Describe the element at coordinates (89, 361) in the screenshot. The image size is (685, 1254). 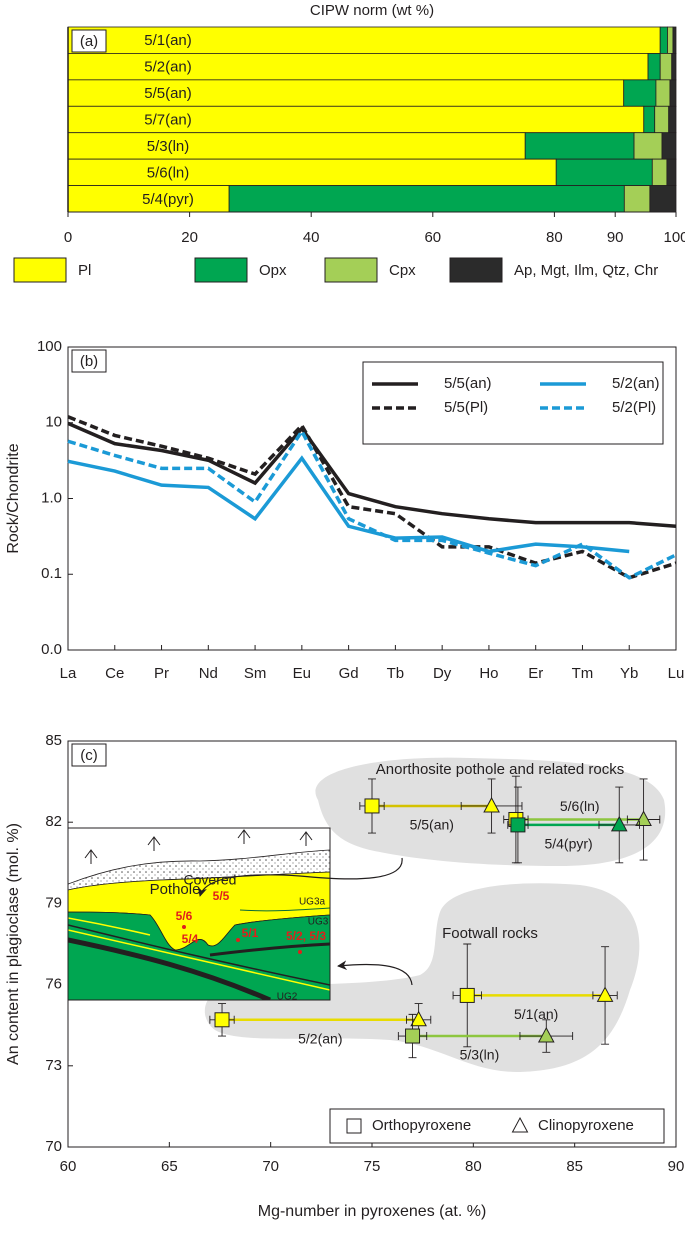
I see `panel-label: (b)` at that location.